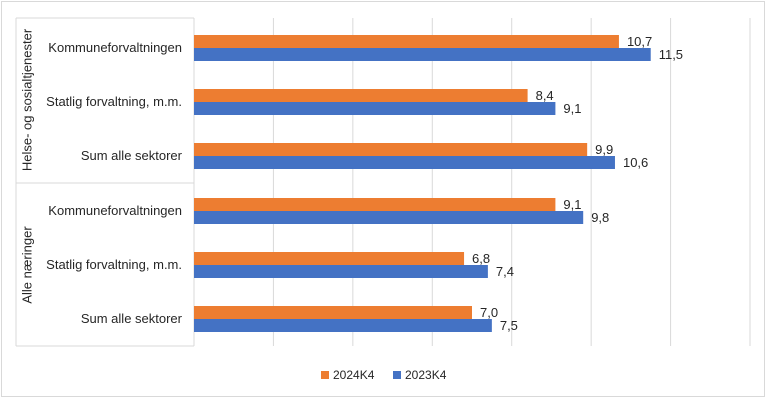  What do you see at coordinates (354, 375) in the screenshot?
I see `legend-label: 2024K4` at bounding box center [354, 375].